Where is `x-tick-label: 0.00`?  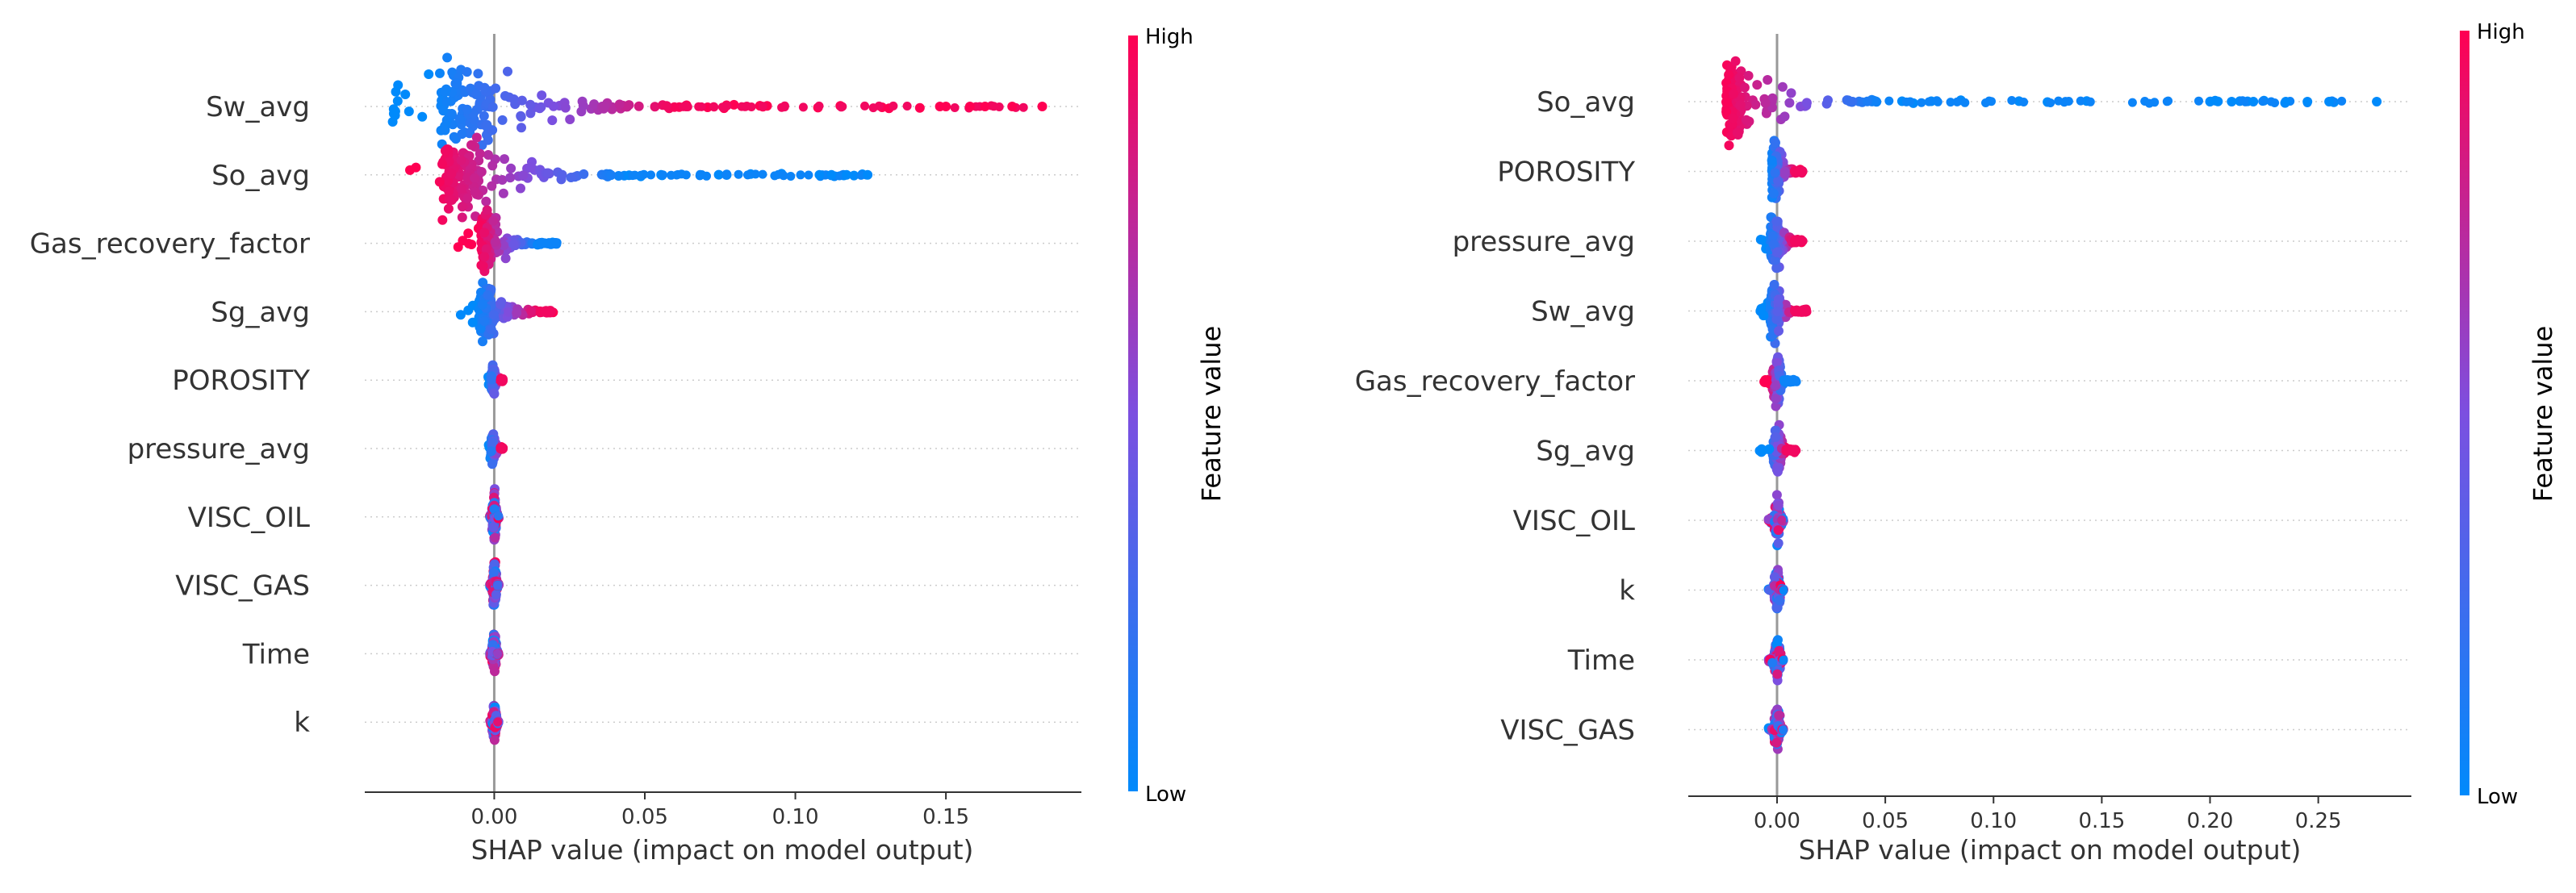 x-tick-label: 0.00 is located at coordinates (1777, 821).